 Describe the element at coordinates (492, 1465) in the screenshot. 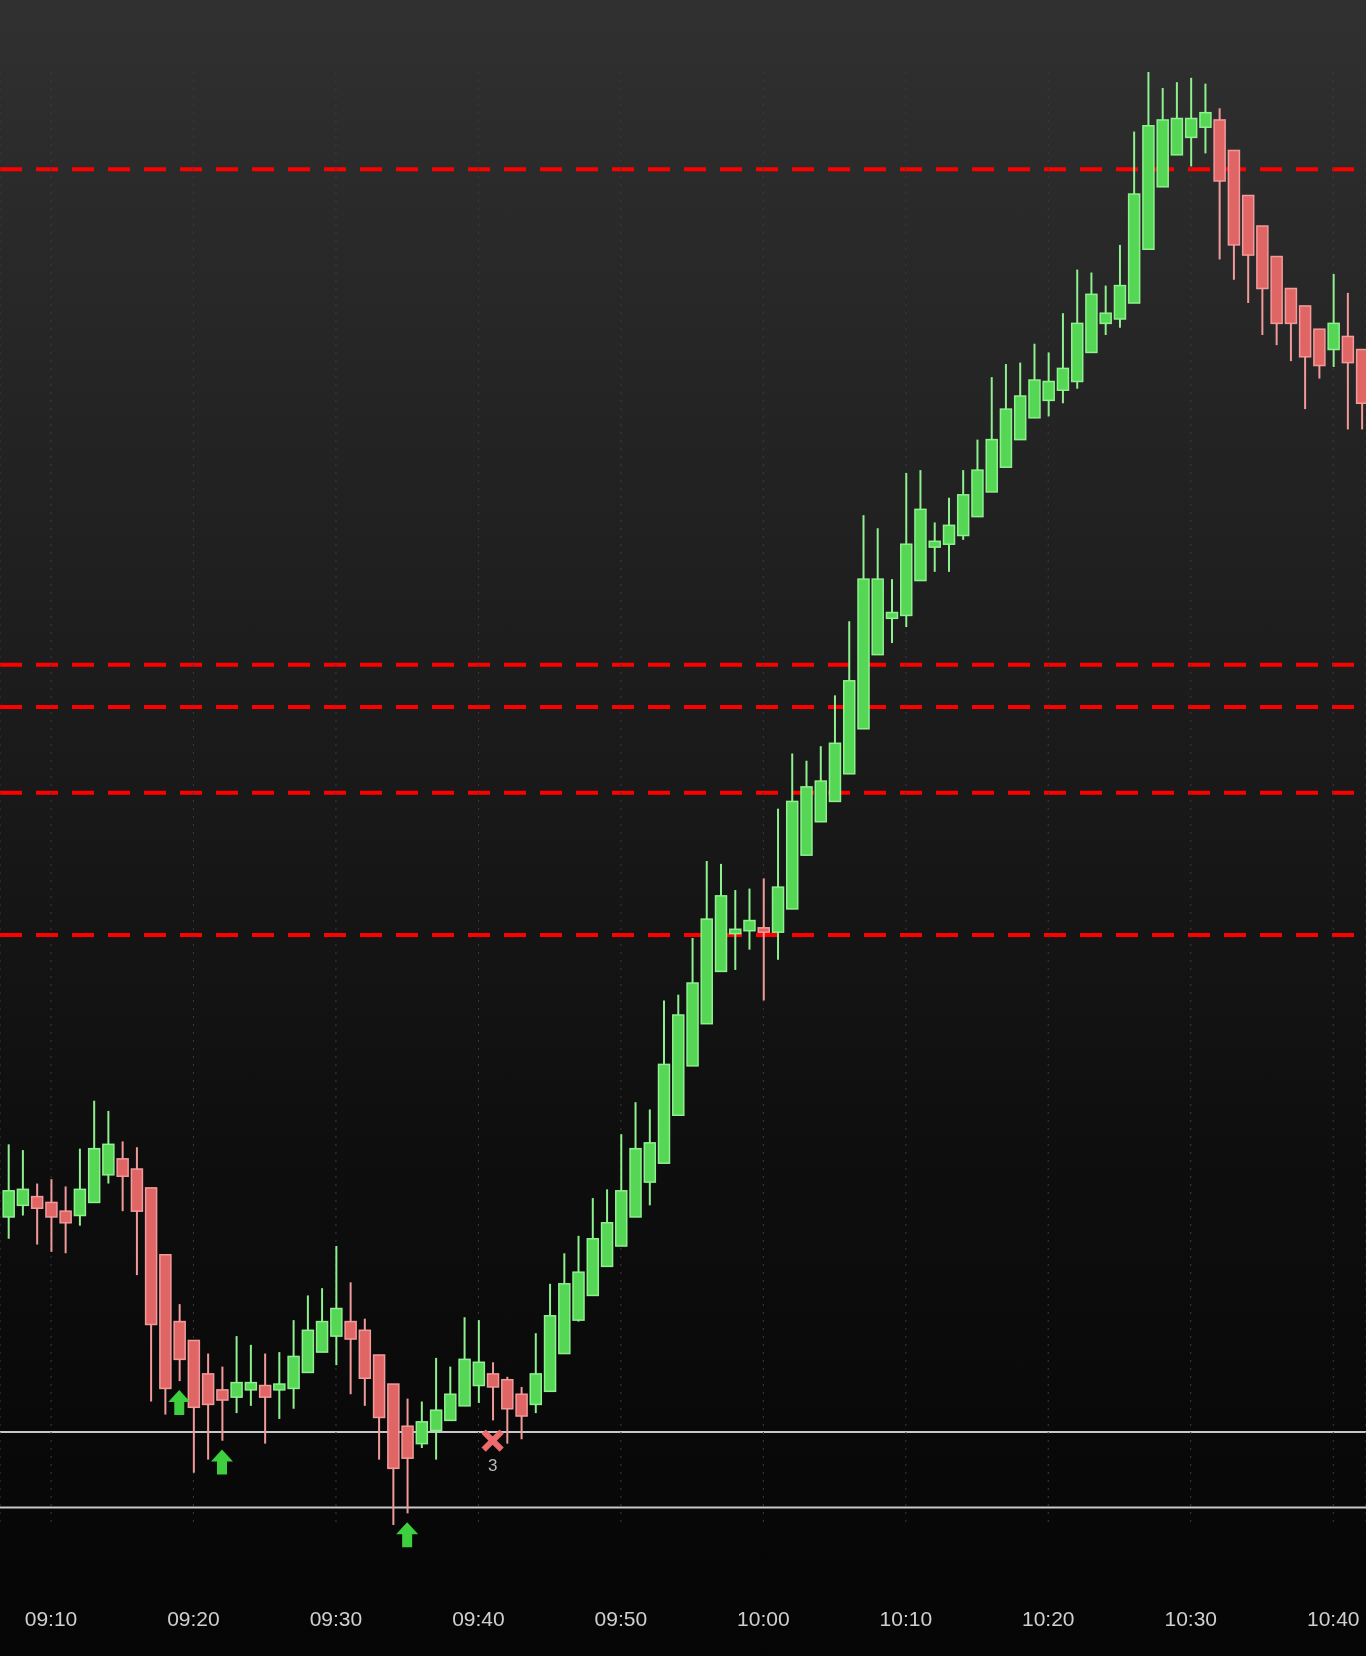

I see `annotation: 3` at that location.